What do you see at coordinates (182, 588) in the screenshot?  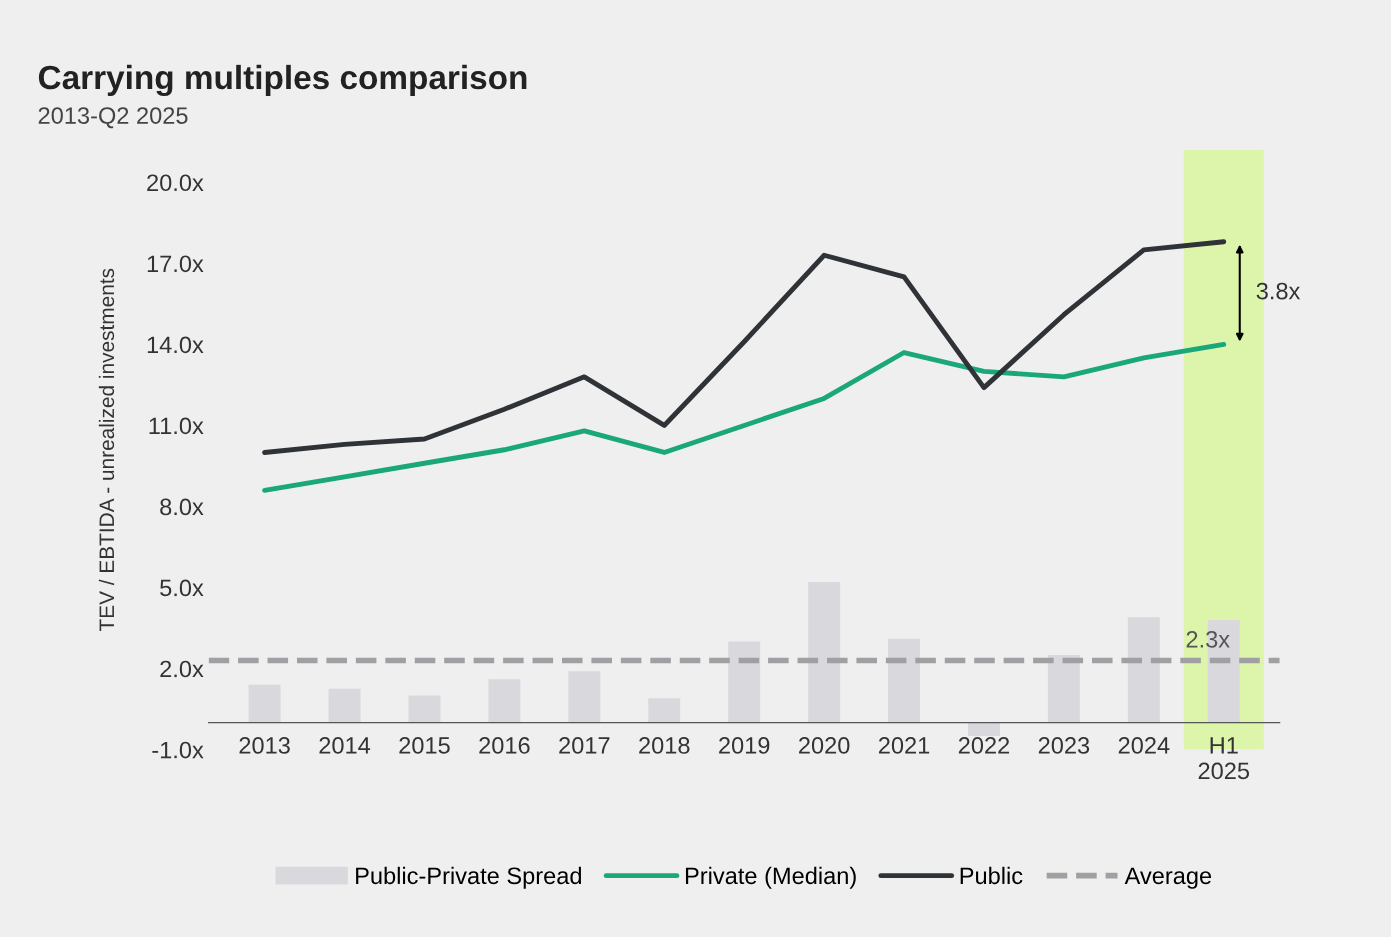 I see `y-tick-label: 5.0x` at bounding box center [182, 588].